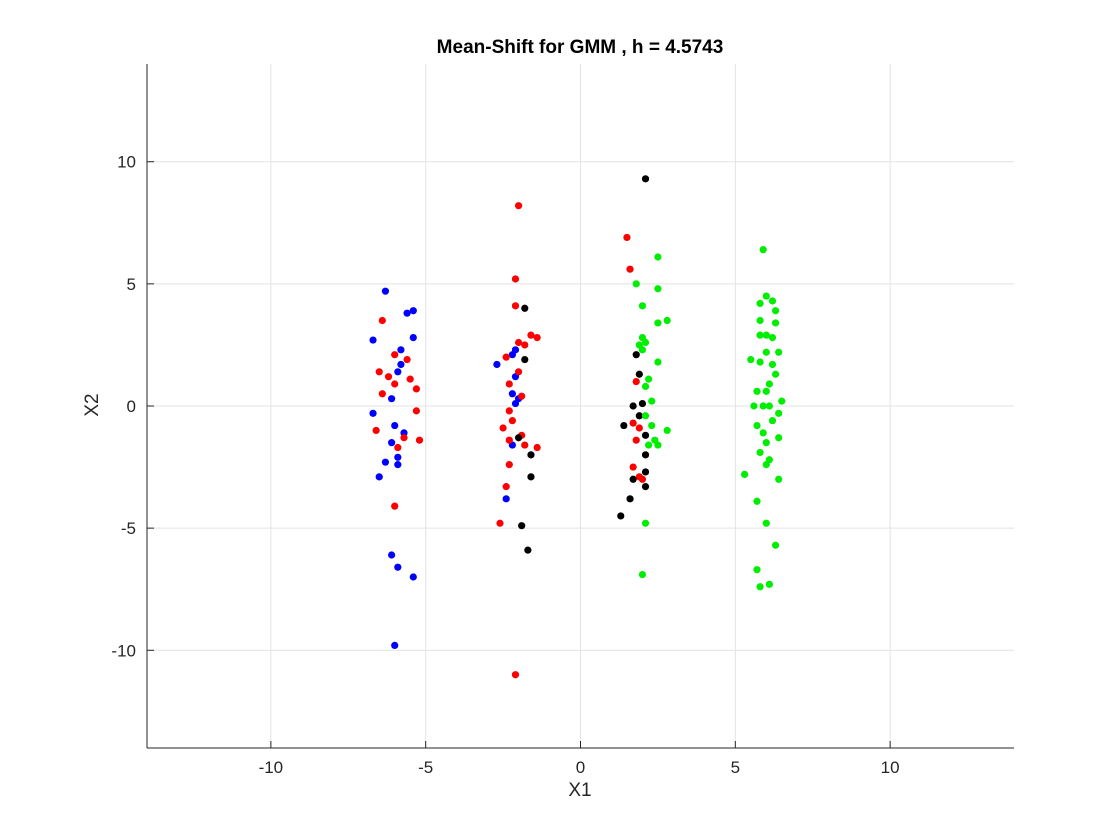 This screenshot has width=1120, height=840. What do you see at coordinates (123, 650) in the screenshot?
I see `y-tick-label: -10` at bounding box center [123, 650].